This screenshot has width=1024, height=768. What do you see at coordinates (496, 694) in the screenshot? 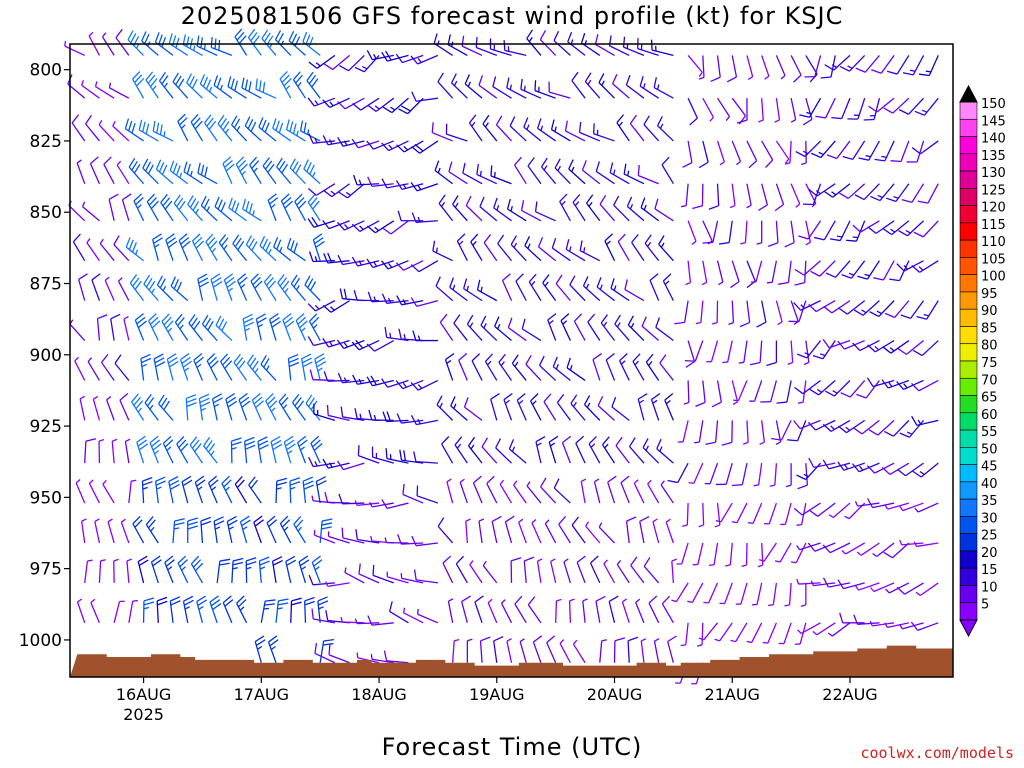
I see `x-tick-label: 19AUG` at bounding box center [496, 694].